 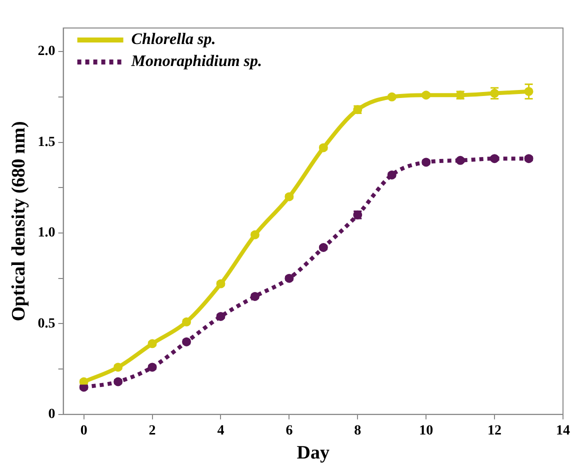 What do you see at coordinates (529, 91) in the screenshot?
I see `point` at bounding box center [529, 91].